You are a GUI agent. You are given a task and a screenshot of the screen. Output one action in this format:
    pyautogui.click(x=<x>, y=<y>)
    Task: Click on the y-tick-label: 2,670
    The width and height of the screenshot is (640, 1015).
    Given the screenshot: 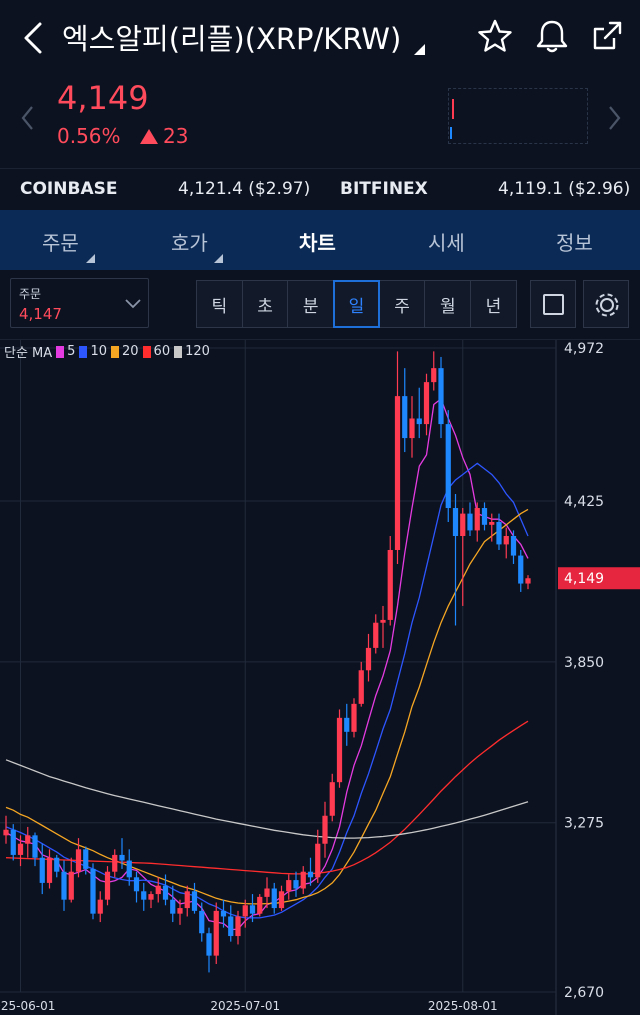 What is the action you would take?
    pyautogui.click(x=584, y=993)
    